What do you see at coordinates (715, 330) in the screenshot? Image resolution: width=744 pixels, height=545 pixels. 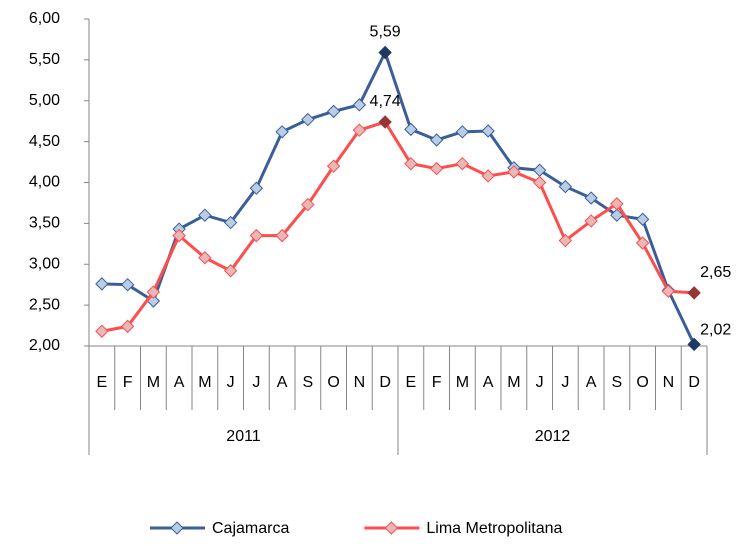 I see `data-label: 2,02` at bounding box center [715, 330].